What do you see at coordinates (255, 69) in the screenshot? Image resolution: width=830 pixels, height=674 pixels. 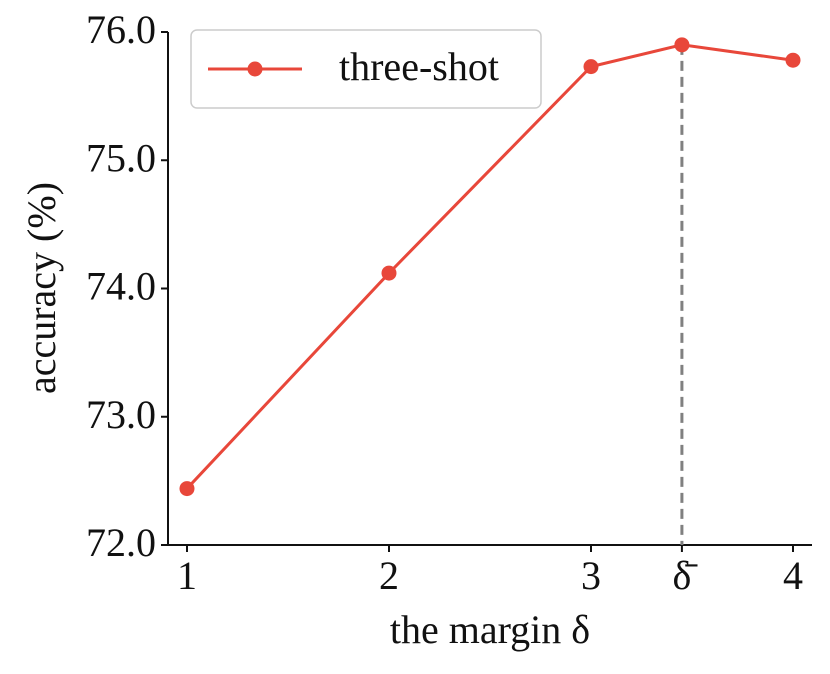 I see `legend-marker` at bounding box center [255, 69].